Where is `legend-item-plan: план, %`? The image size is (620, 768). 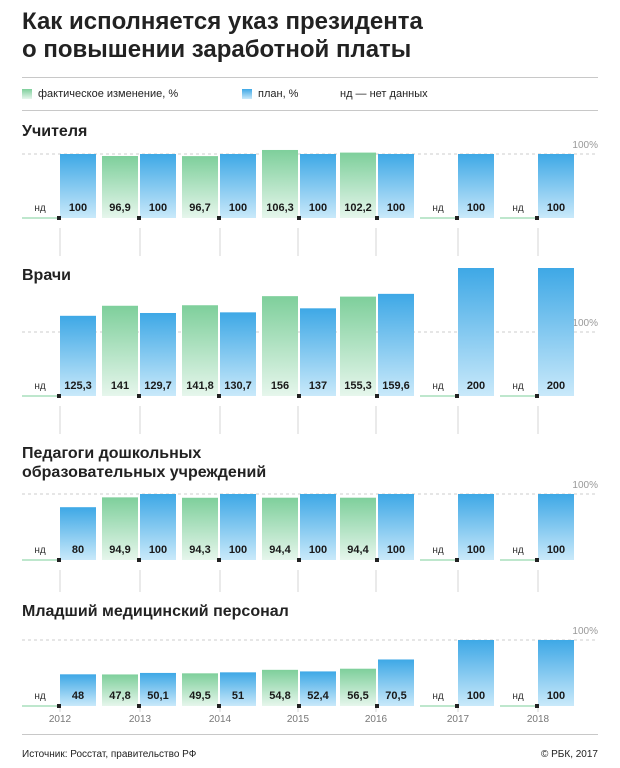 legend-item-plan: план, % is located at coordinates (270, 94).